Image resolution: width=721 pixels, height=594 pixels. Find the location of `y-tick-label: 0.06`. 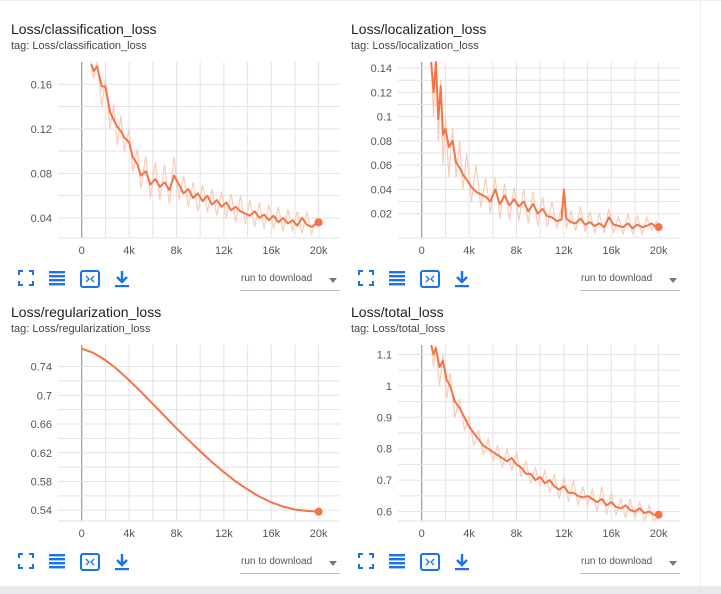

y-tick-label: 0.06 is located at coordinates (381, 166).